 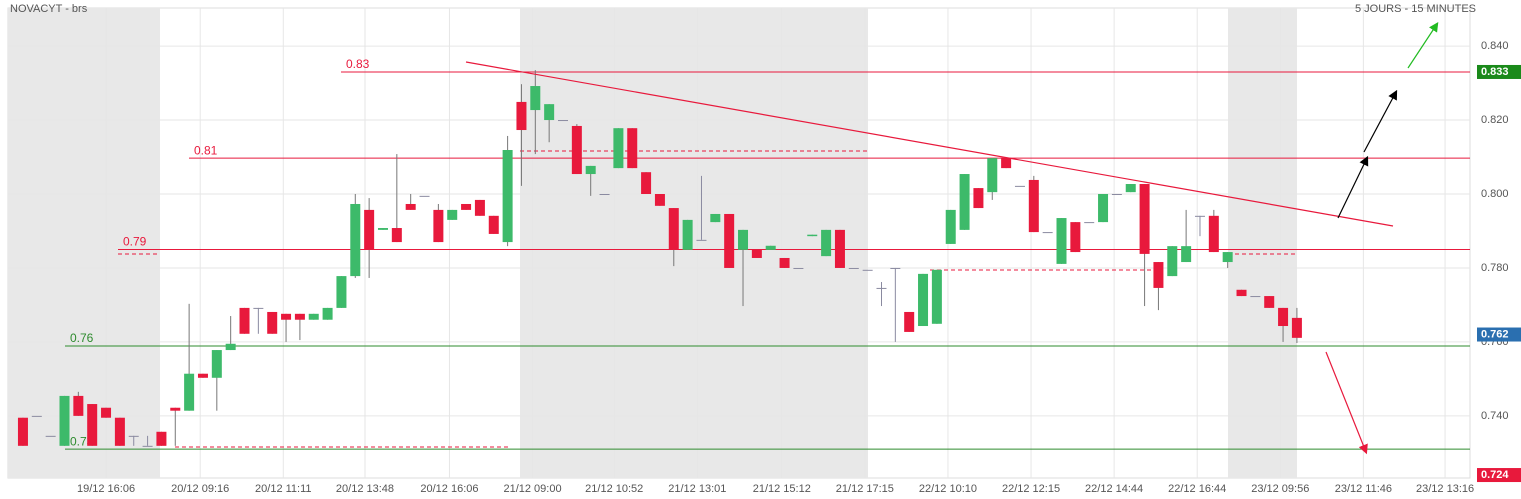 What do you see at coordinates (1445, 489) in the screenshot?
I see `x-tick-label: 23/12 13:16` at bounding box center [1445, 489].